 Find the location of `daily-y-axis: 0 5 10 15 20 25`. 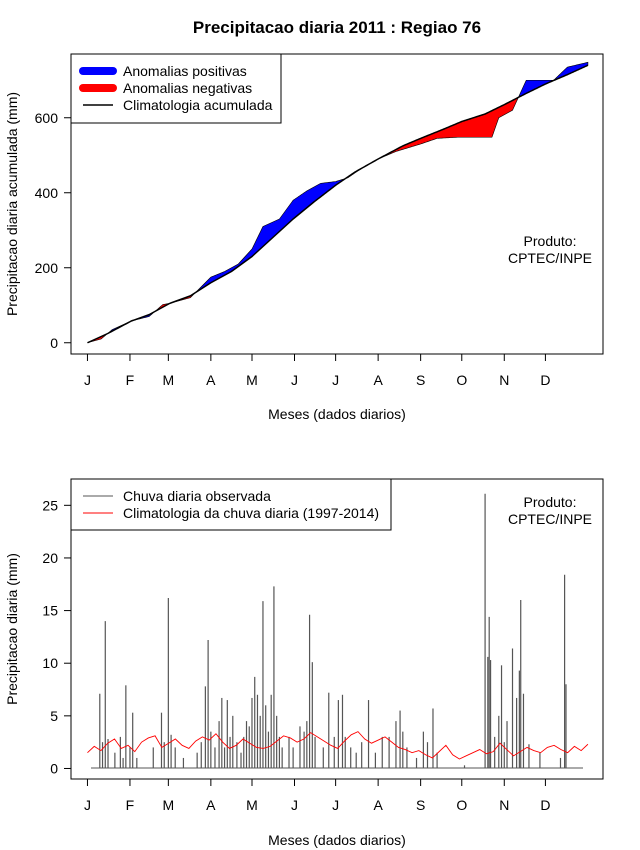

daily-y-axis: 0 5 10 15 20 25 is located at coordinates (57, 636).